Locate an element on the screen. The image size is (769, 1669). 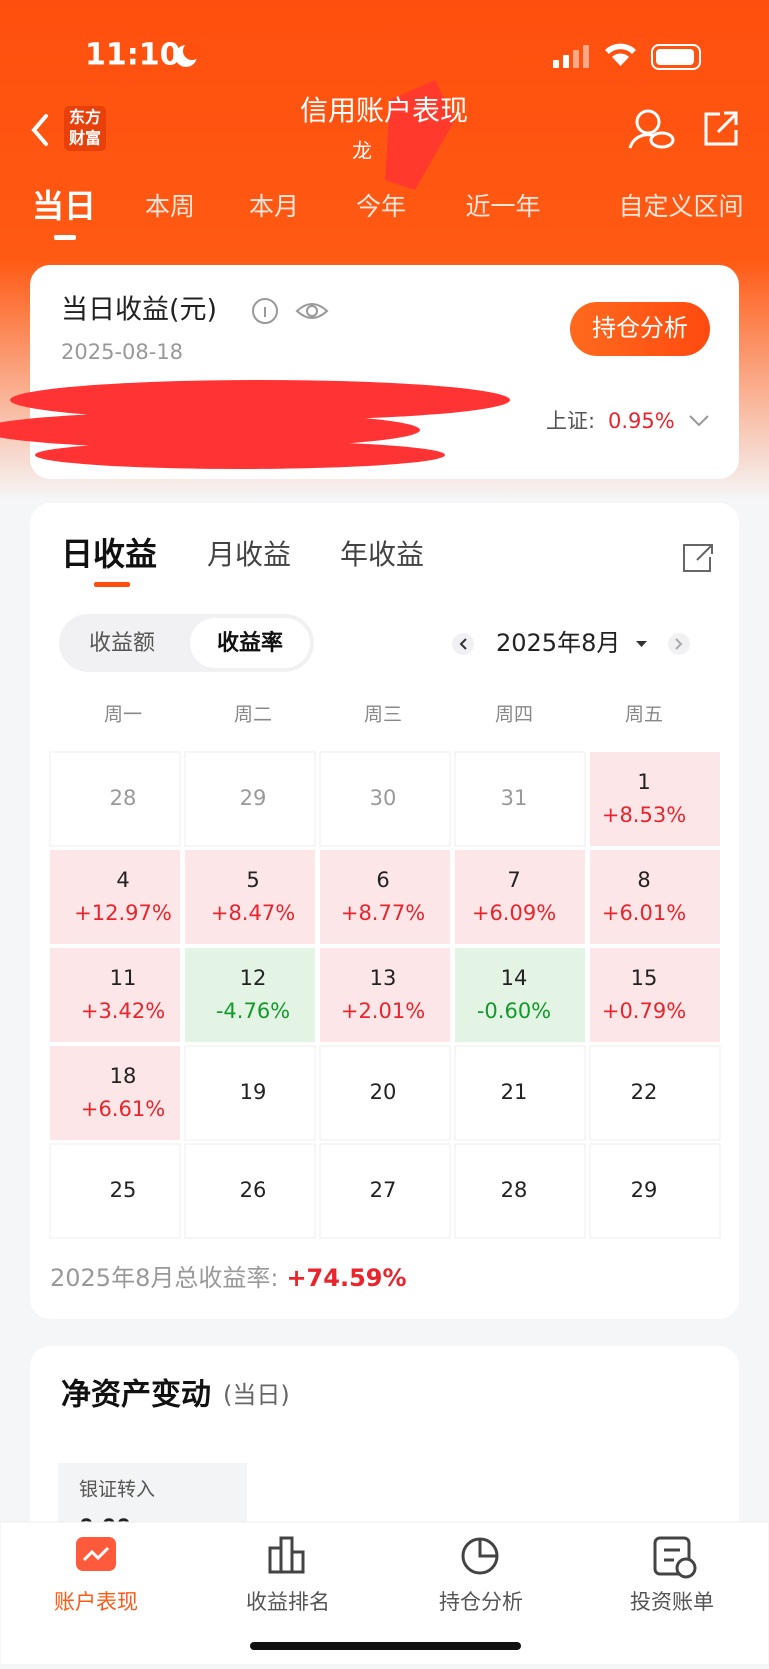
home-indicator is located at coordinates (385, 1646).